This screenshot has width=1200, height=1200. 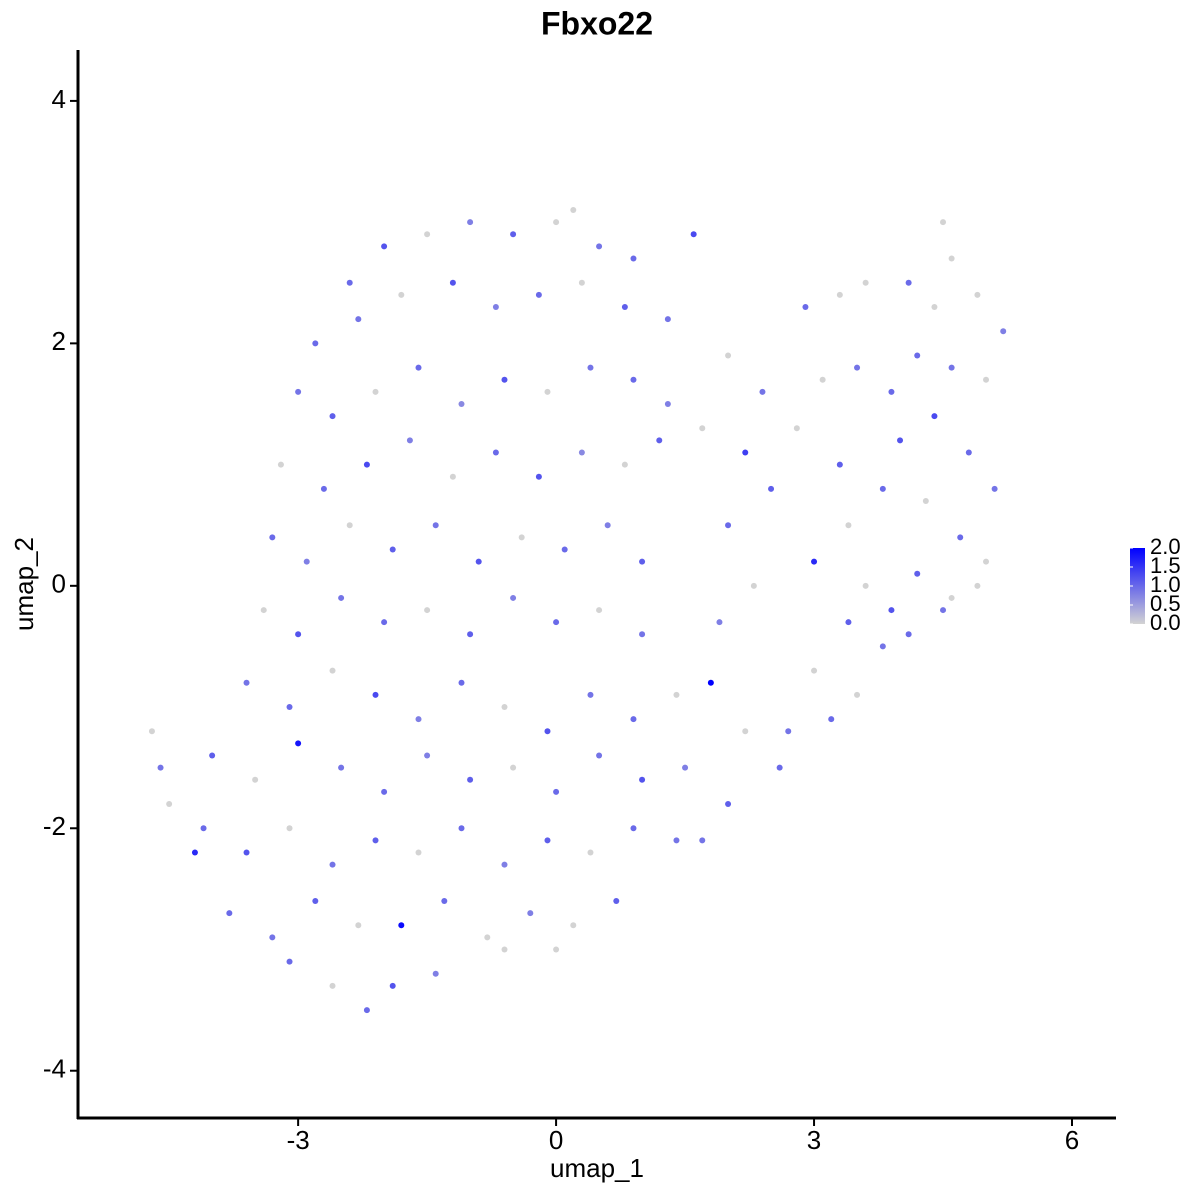 What do you see at coordinates (54, 826) in the screenshot?
I see `y-tick-label: -2` at bounding box center [54, 826].